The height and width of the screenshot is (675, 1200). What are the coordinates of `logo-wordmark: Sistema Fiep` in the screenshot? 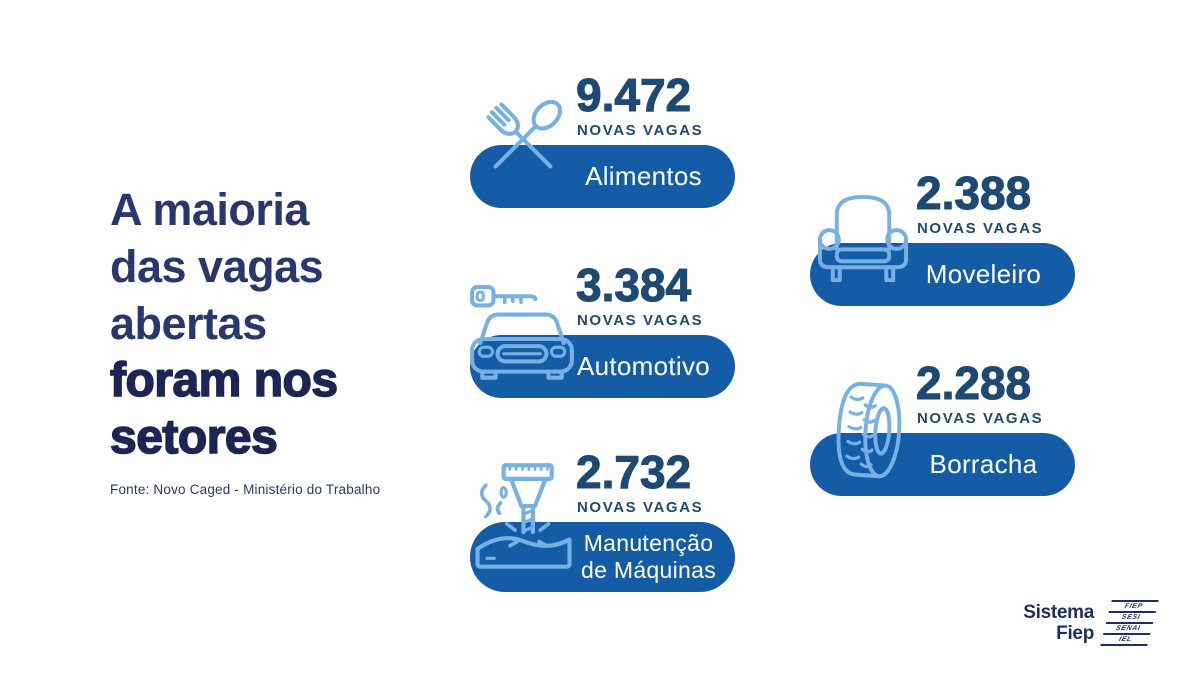 It's located at (1051, 623).